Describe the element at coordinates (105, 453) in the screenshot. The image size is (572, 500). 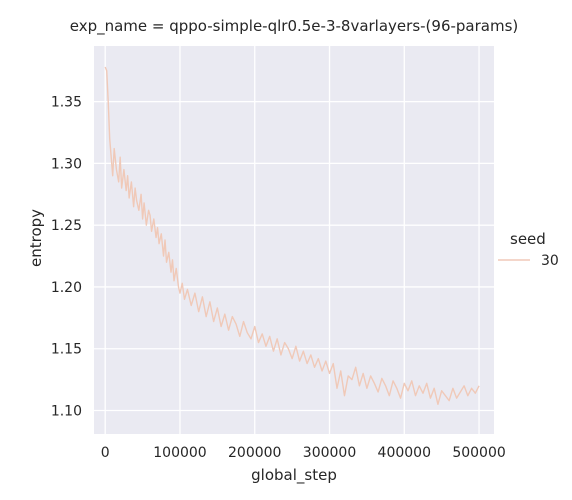
I see `x-tick-label: 0` at that location.